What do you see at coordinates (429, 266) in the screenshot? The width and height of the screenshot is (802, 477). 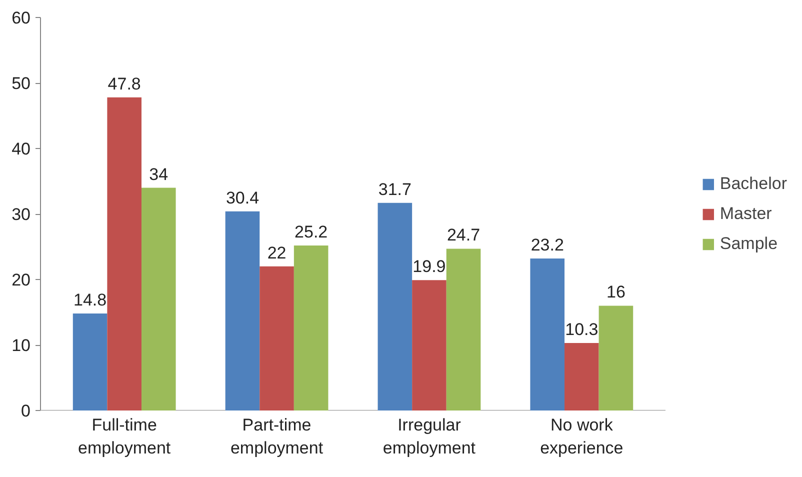 I see `data-label: 19.9` at bounding box center [429, 266].